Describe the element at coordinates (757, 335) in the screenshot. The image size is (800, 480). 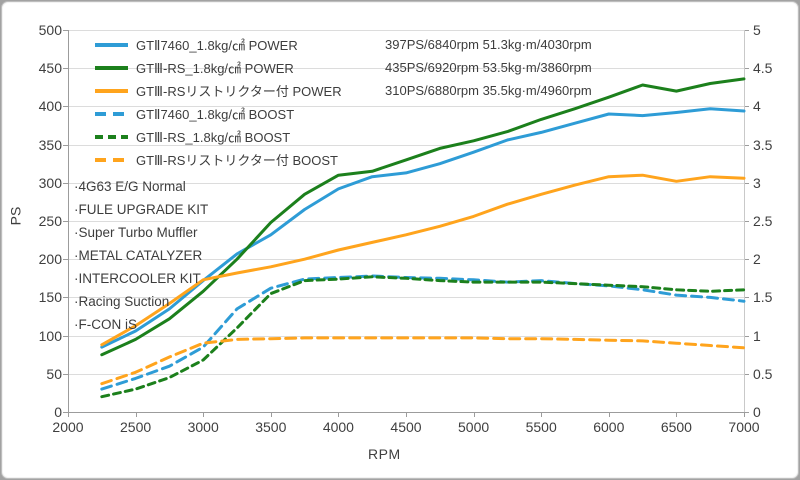
I see `y-right-tick-label: 1` at that location.